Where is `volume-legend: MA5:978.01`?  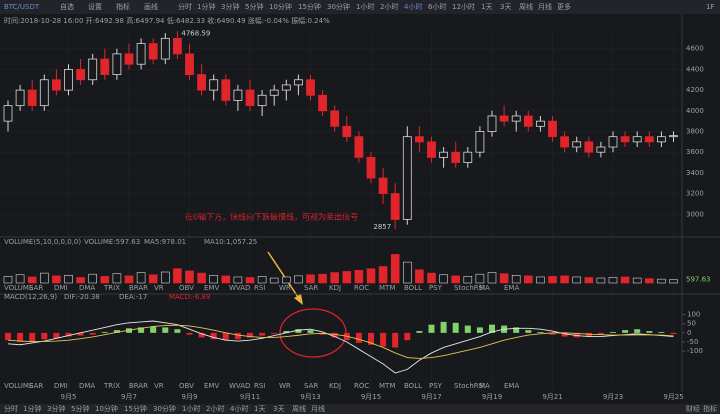 volume-legend: MA5:978.01 is located at coordinates (165, 242).